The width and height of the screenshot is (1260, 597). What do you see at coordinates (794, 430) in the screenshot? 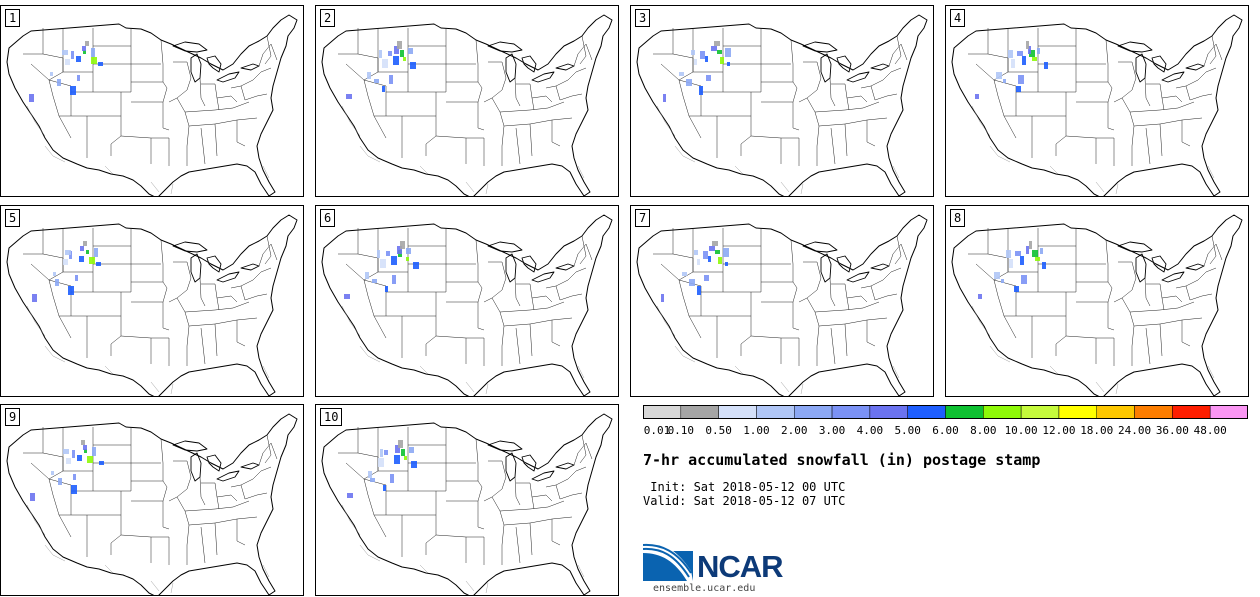
I see `colorbar-tick-label: 2.00` at bounding box center [794, 430].